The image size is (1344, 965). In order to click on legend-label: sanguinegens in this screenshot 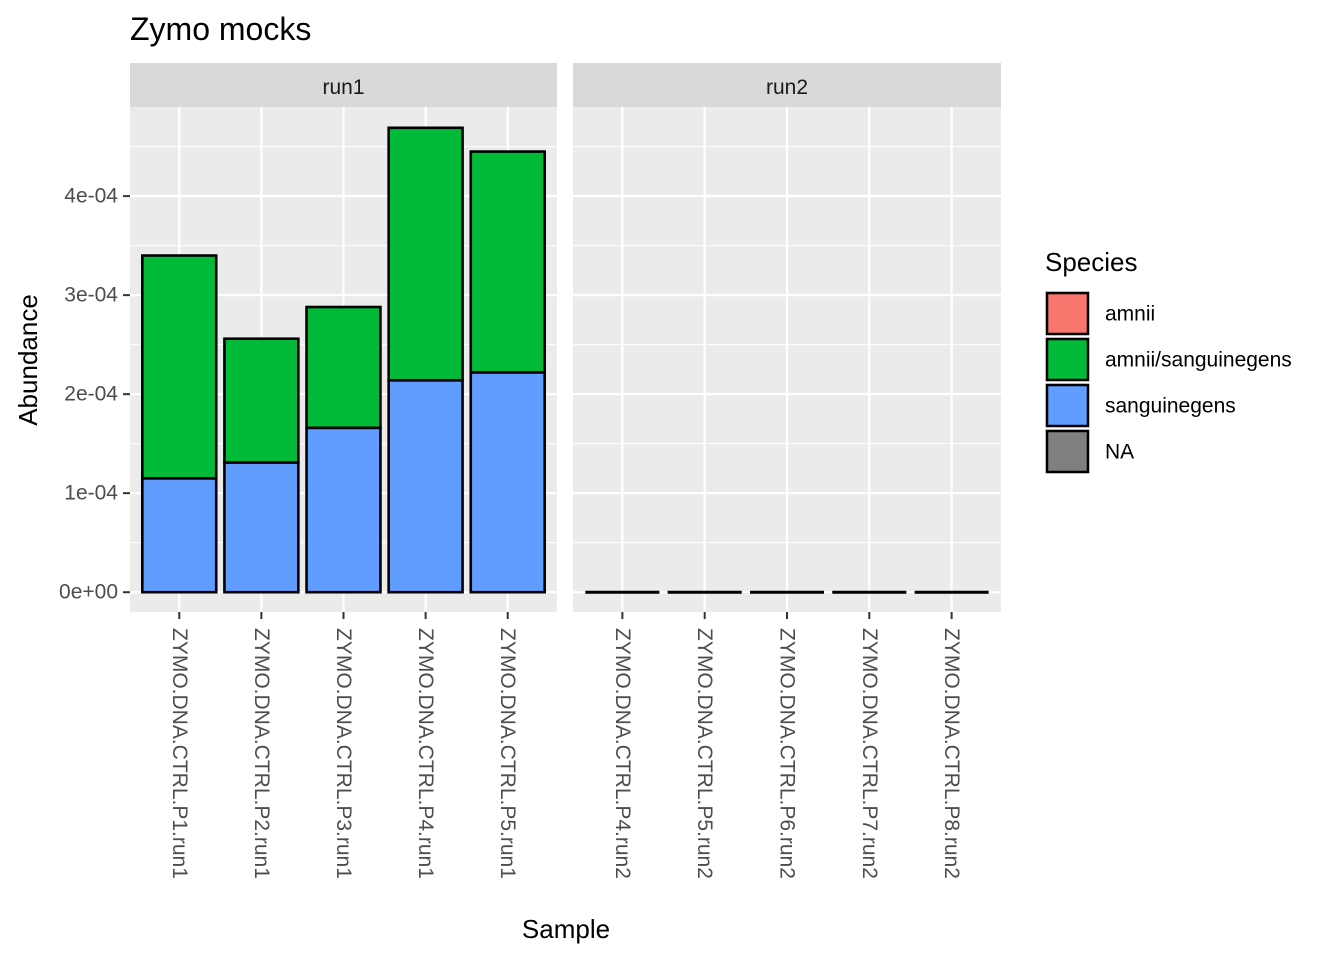, I will do `click(1170, 406)`.